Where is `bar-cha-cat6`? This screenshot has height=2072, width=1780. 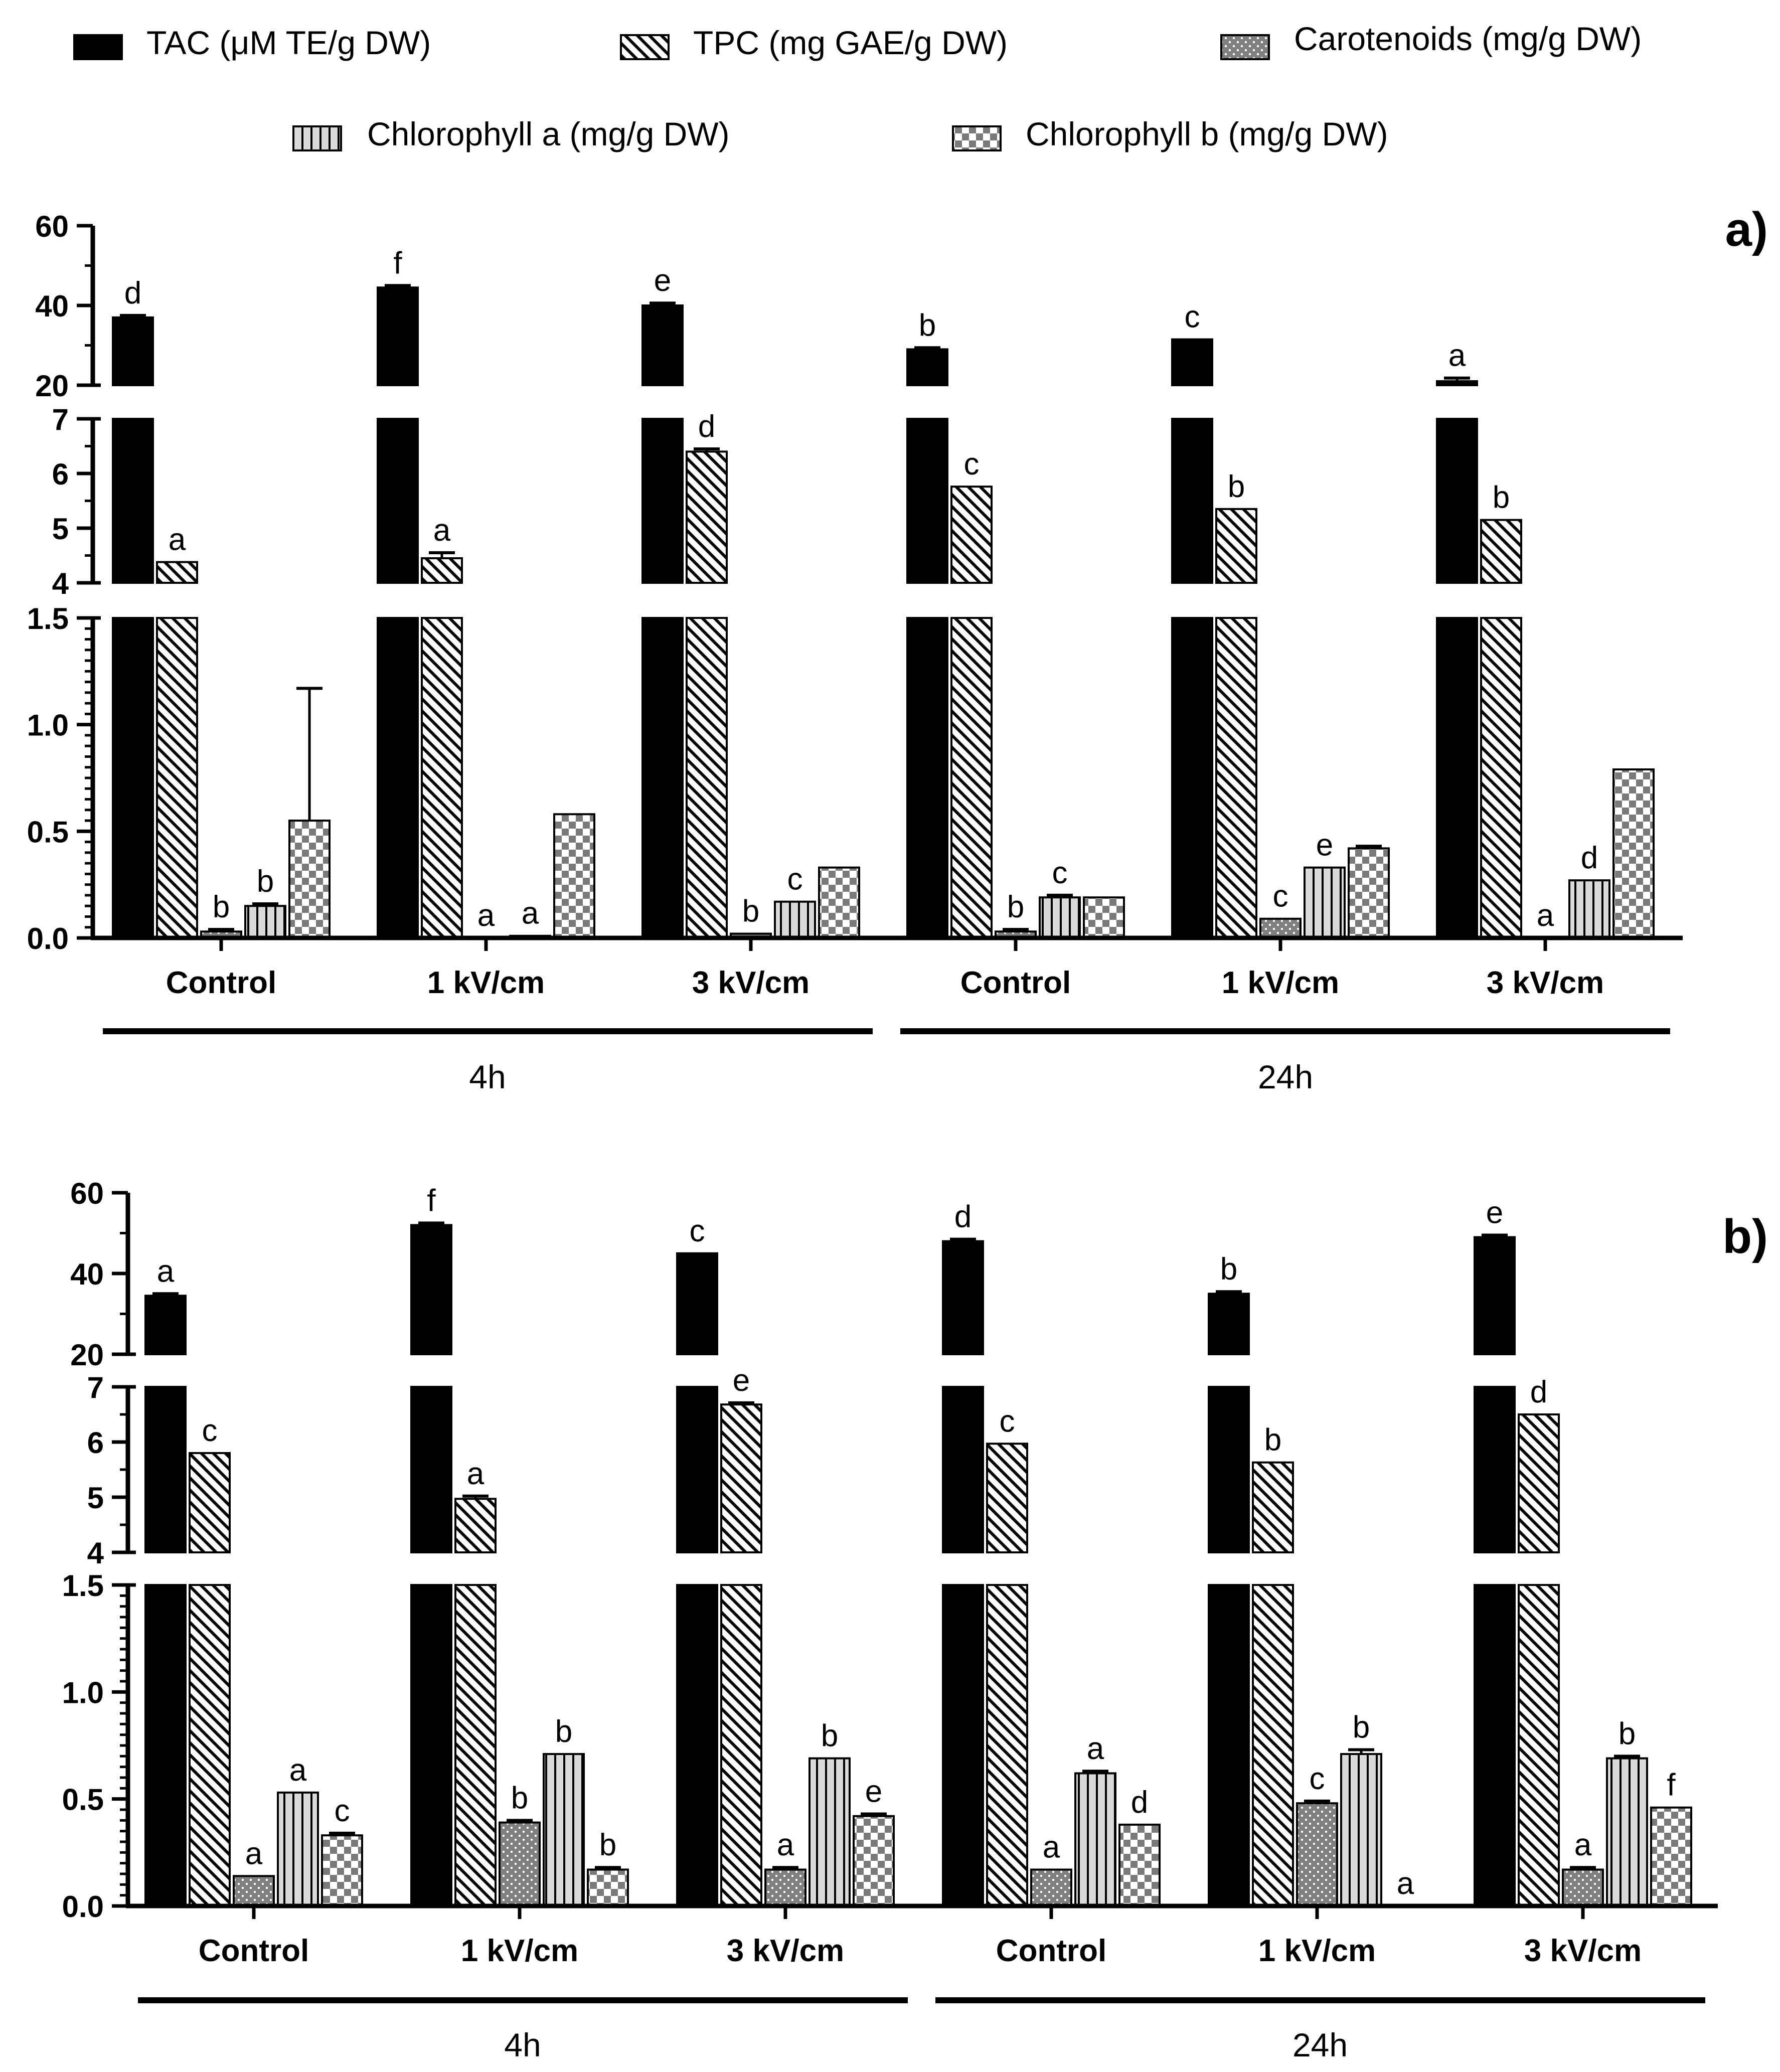
bar-cha-cat6 is located at coordinates (1627, 1832).